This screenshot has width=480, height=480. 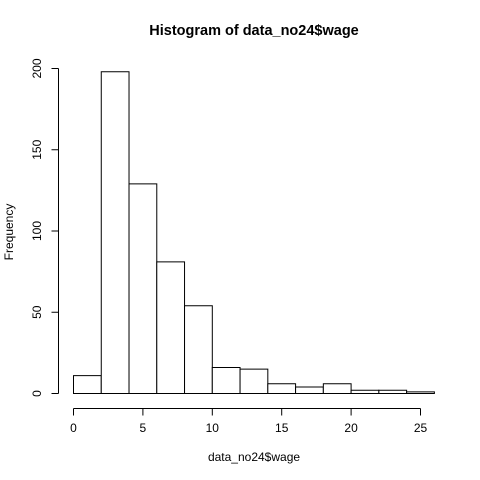 What do you see at coordinates (254, 457) in the screenshot?
I see `x-axis-label: data_no24$wage` at bounding box center [254, 457].